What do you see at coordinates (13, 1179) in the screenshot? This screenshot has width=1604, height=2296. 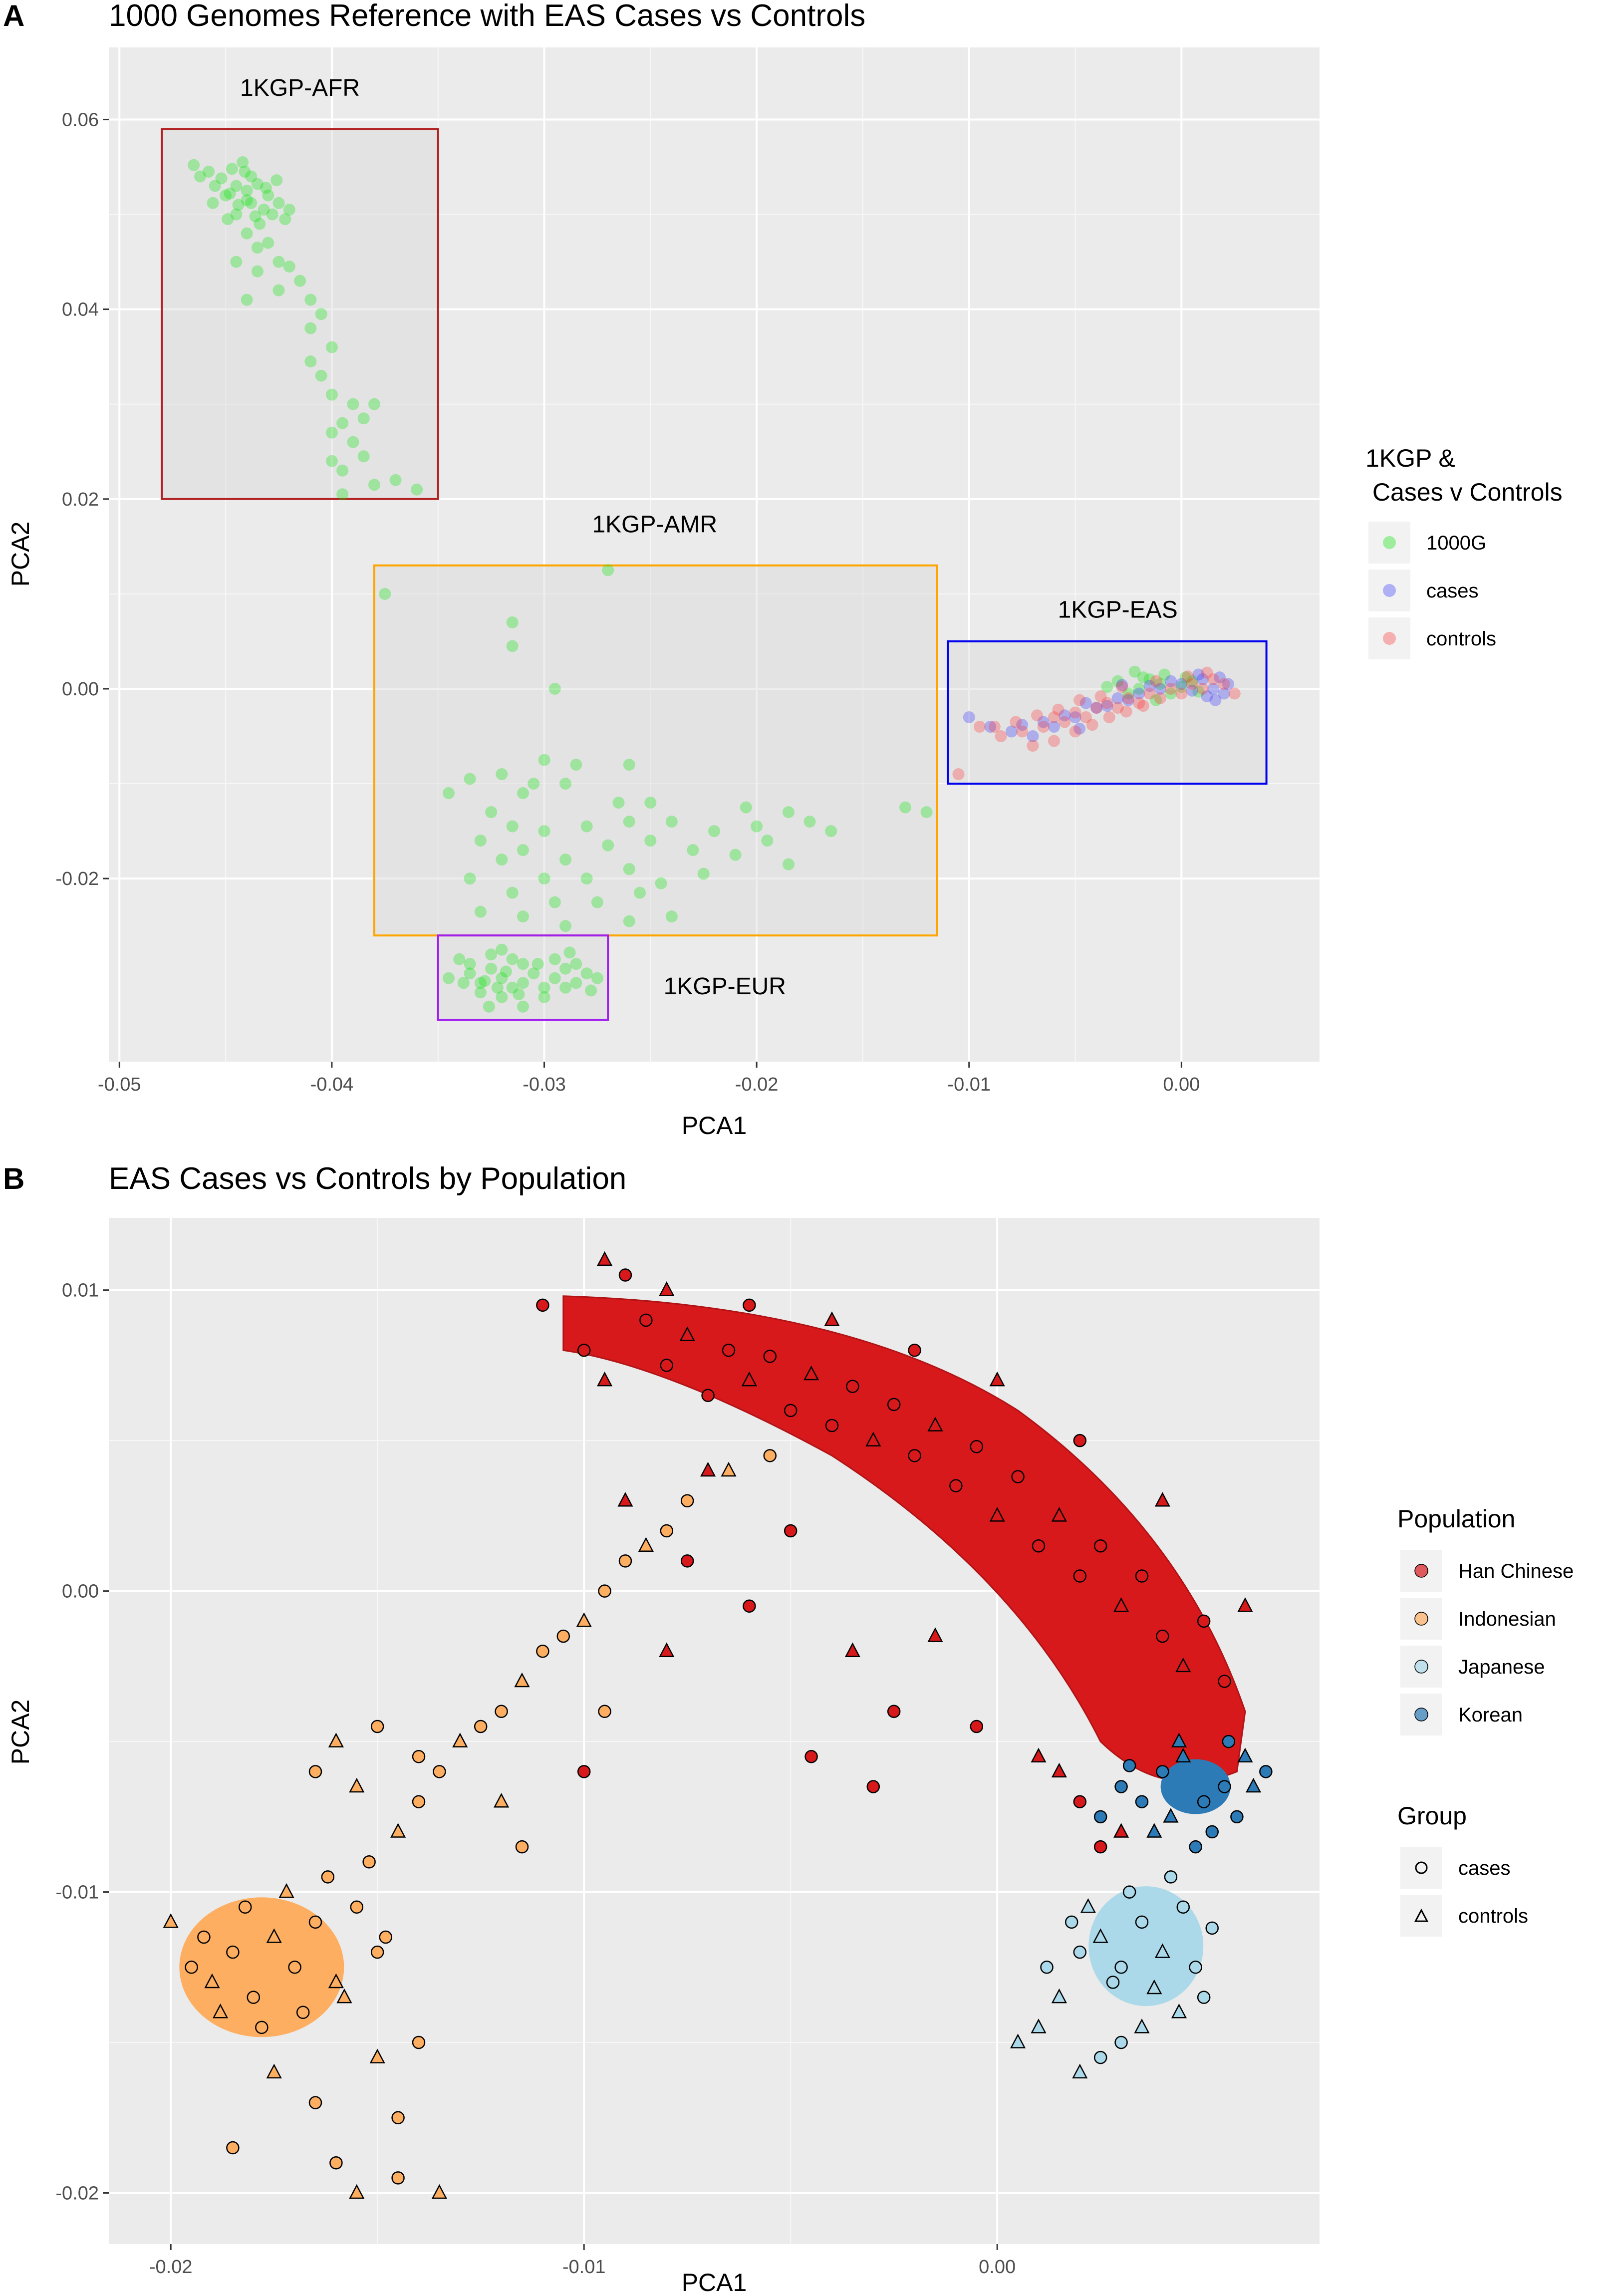 I see `panel-b-letter: B` at bounding box center [13, 1179].